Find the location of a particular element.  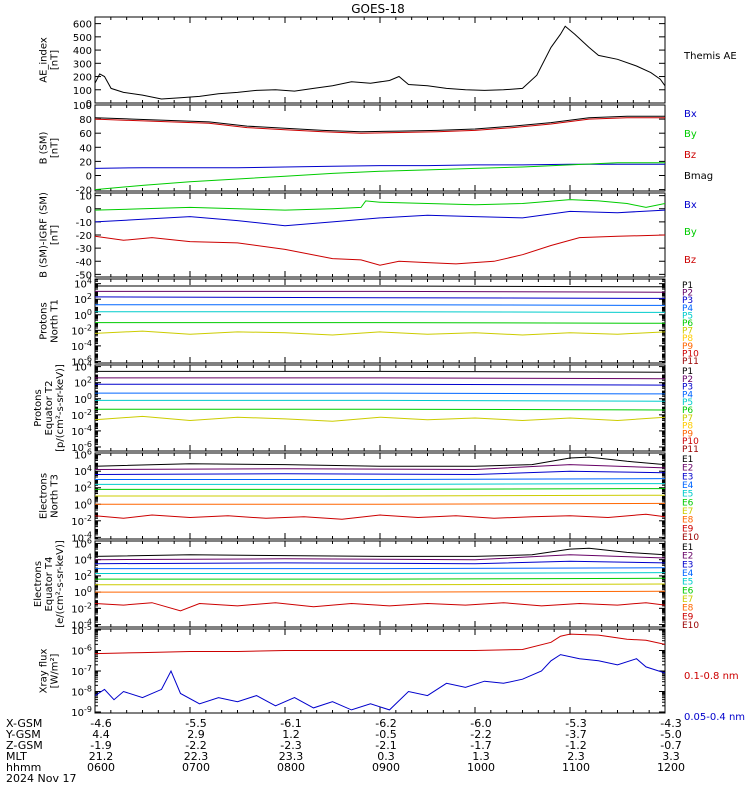

ephemeris-value: -6.2 is located at coordinates (385, 723).